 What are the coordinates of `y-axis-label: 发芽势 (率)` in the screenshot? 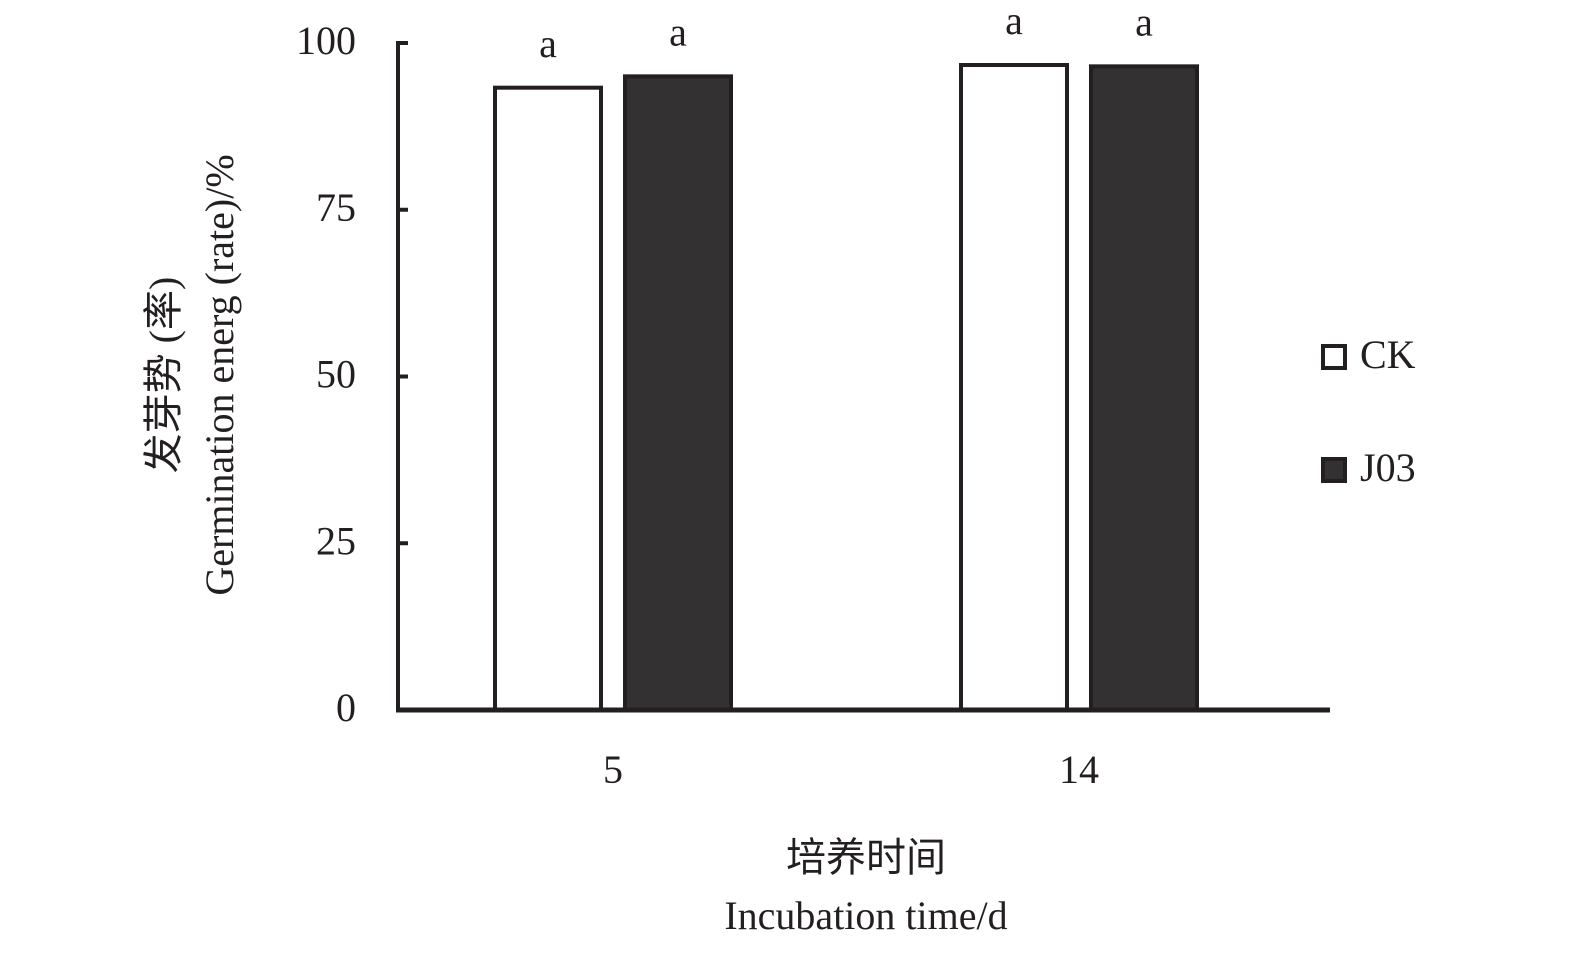 It's located at (163, 375).